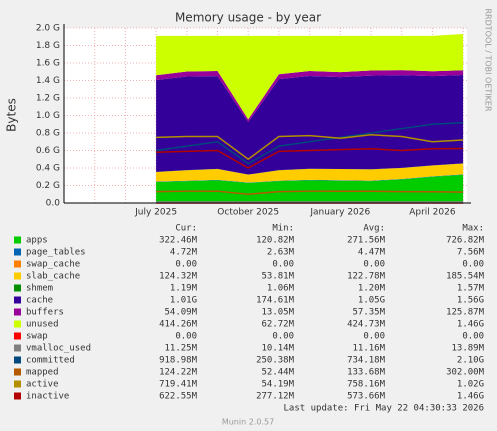  Describe the element at coordinates (470, 301) in the screenshot. I see `stat-value: 1.56G` at that location.